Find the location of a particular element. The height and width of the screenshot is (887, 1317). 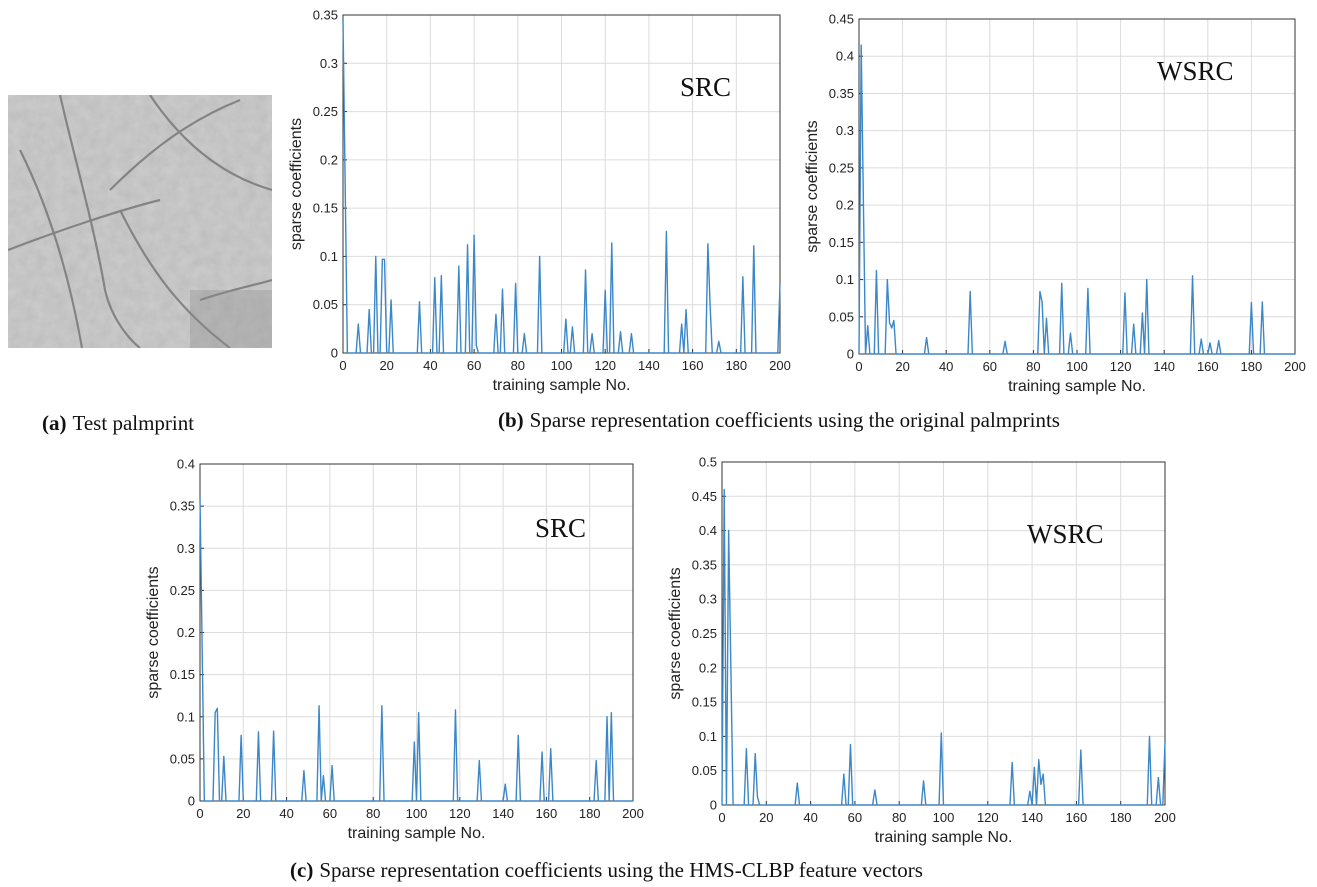

caption-label: (a) is located at coordinates (54, 423).